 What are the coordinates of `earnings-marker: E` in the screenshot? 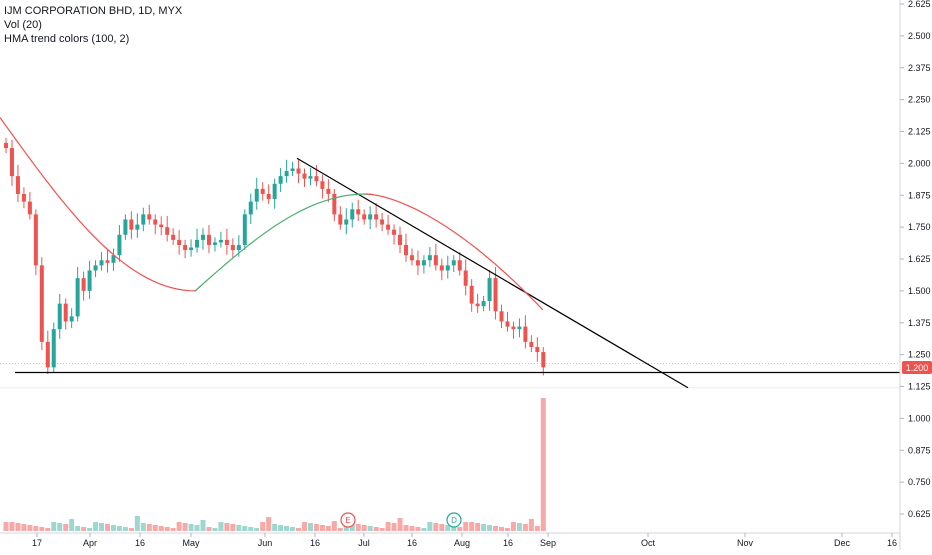 It's located at (348, 520).